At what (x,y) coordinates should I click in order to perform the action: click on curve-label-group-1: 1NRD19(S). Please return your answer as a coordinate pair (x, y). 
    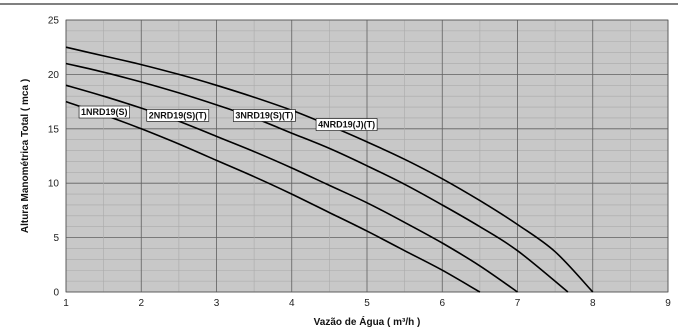
    Looking at the image, I should click on (104, 112).